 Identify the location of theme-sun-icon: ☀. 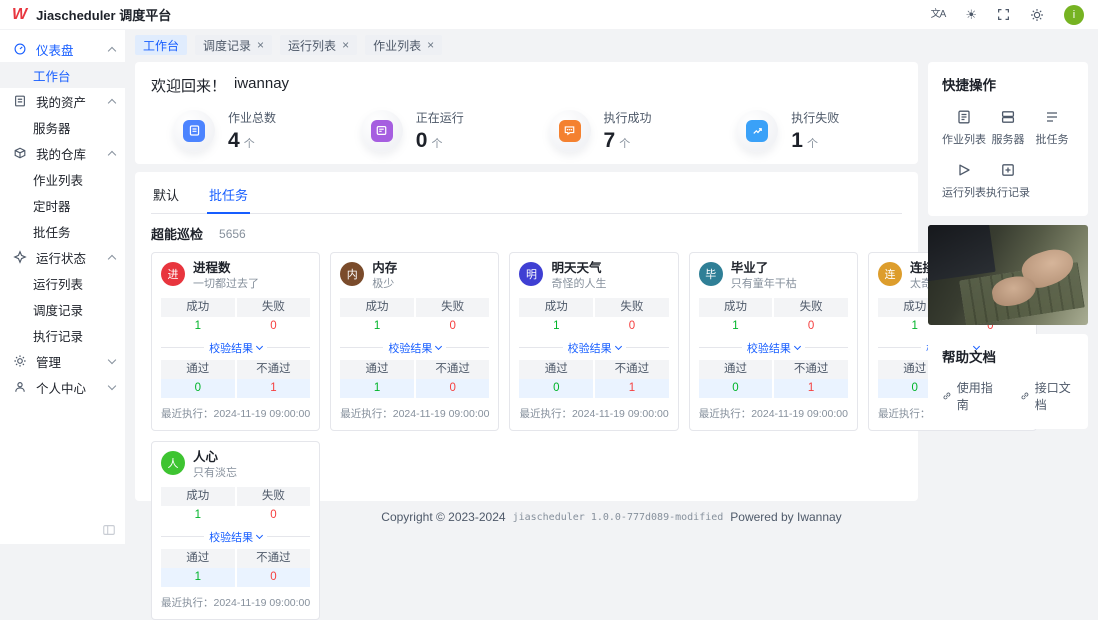
(971, 14).